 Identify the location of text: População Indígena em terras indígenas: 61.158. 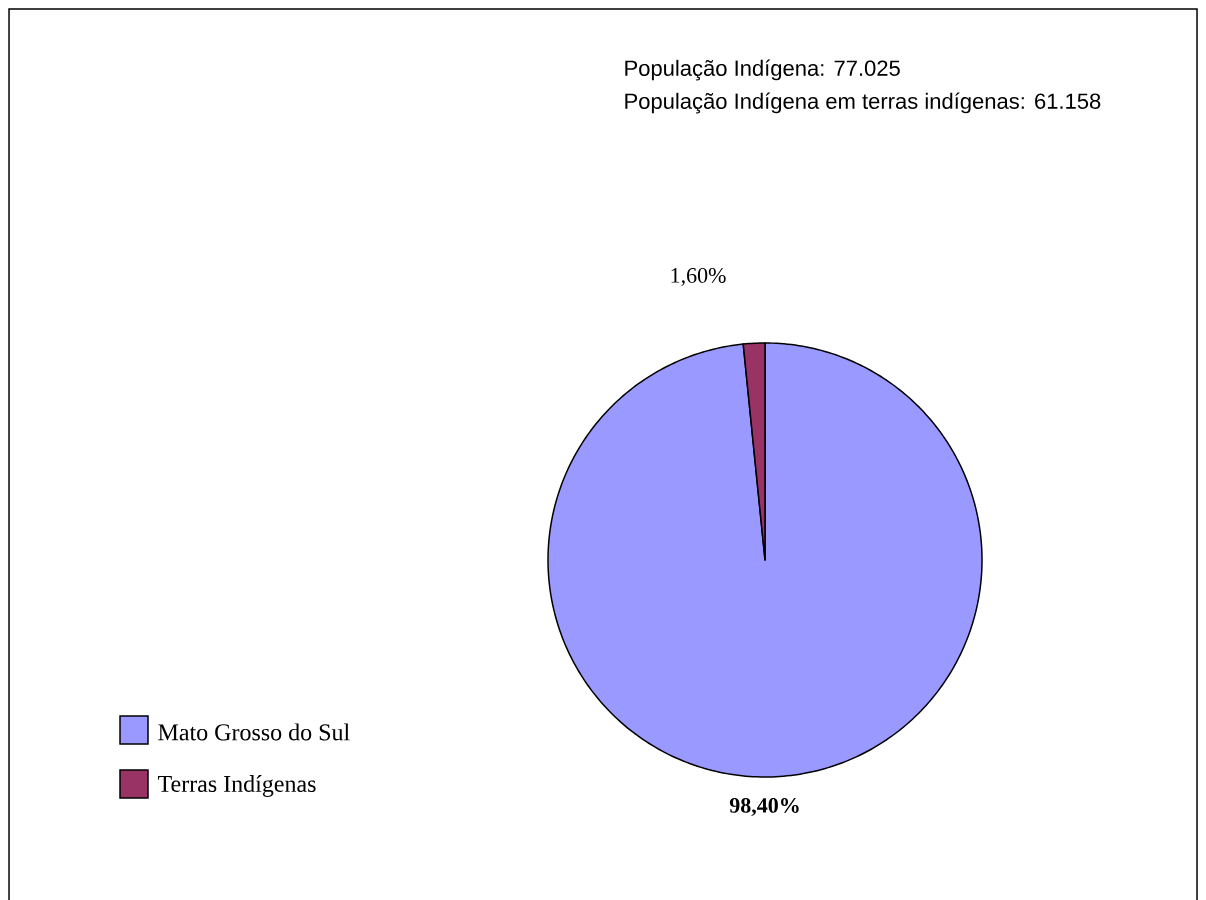
(863, 103).